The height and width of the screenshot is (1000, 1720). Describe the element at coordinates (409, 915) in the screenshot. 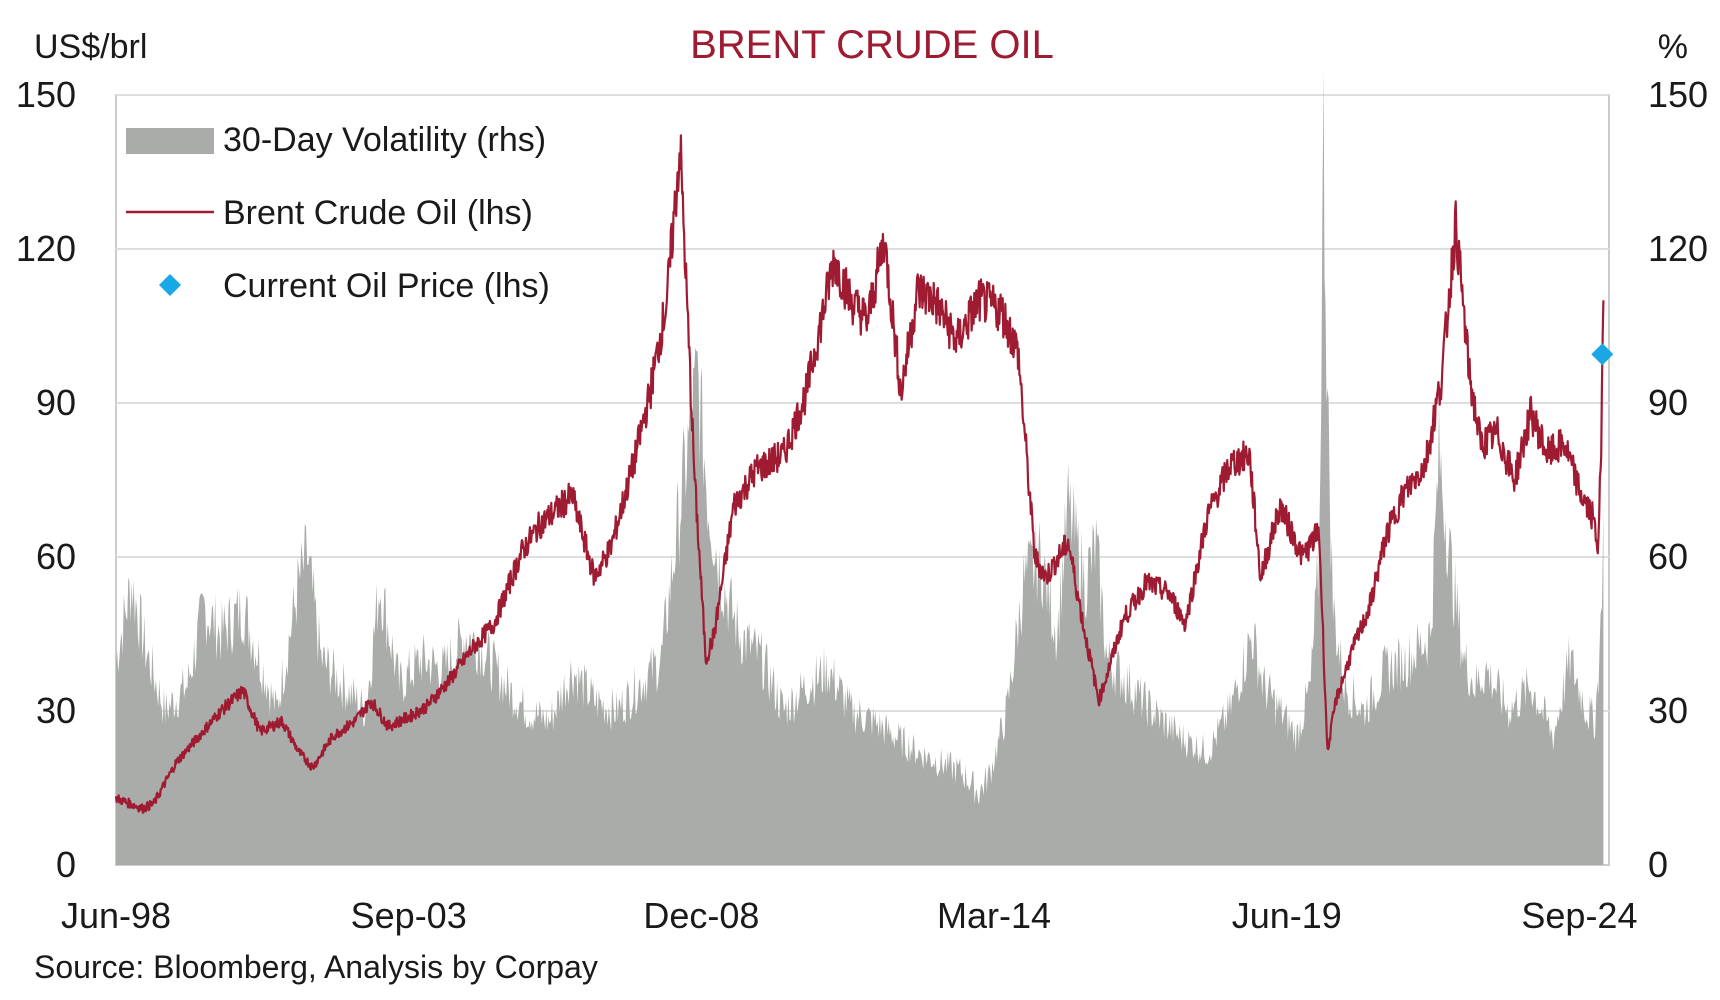

I see `x-tick-label: Sep-03` at that location.